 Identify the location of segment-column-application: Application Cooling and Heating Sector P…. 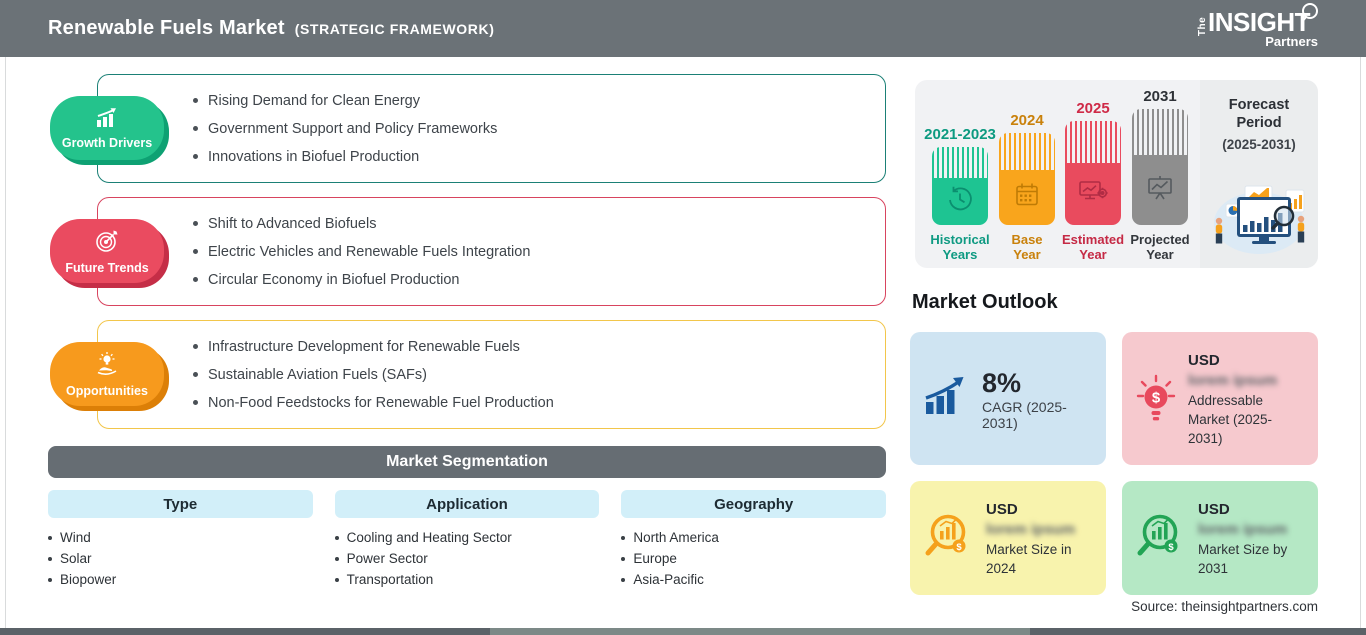
(467, 540).